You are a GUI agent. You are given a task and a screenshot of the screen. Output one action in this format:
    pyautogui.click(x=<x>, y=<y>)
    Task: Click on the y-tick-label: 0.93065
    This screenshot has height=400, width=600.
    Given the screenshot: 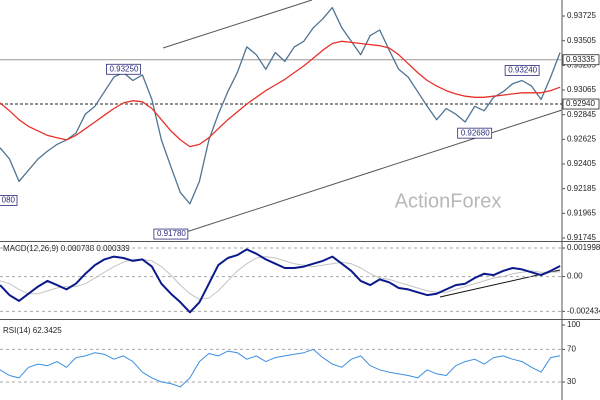 What is the action you would take?
    pyautogui.click(x=581, y=89)
    